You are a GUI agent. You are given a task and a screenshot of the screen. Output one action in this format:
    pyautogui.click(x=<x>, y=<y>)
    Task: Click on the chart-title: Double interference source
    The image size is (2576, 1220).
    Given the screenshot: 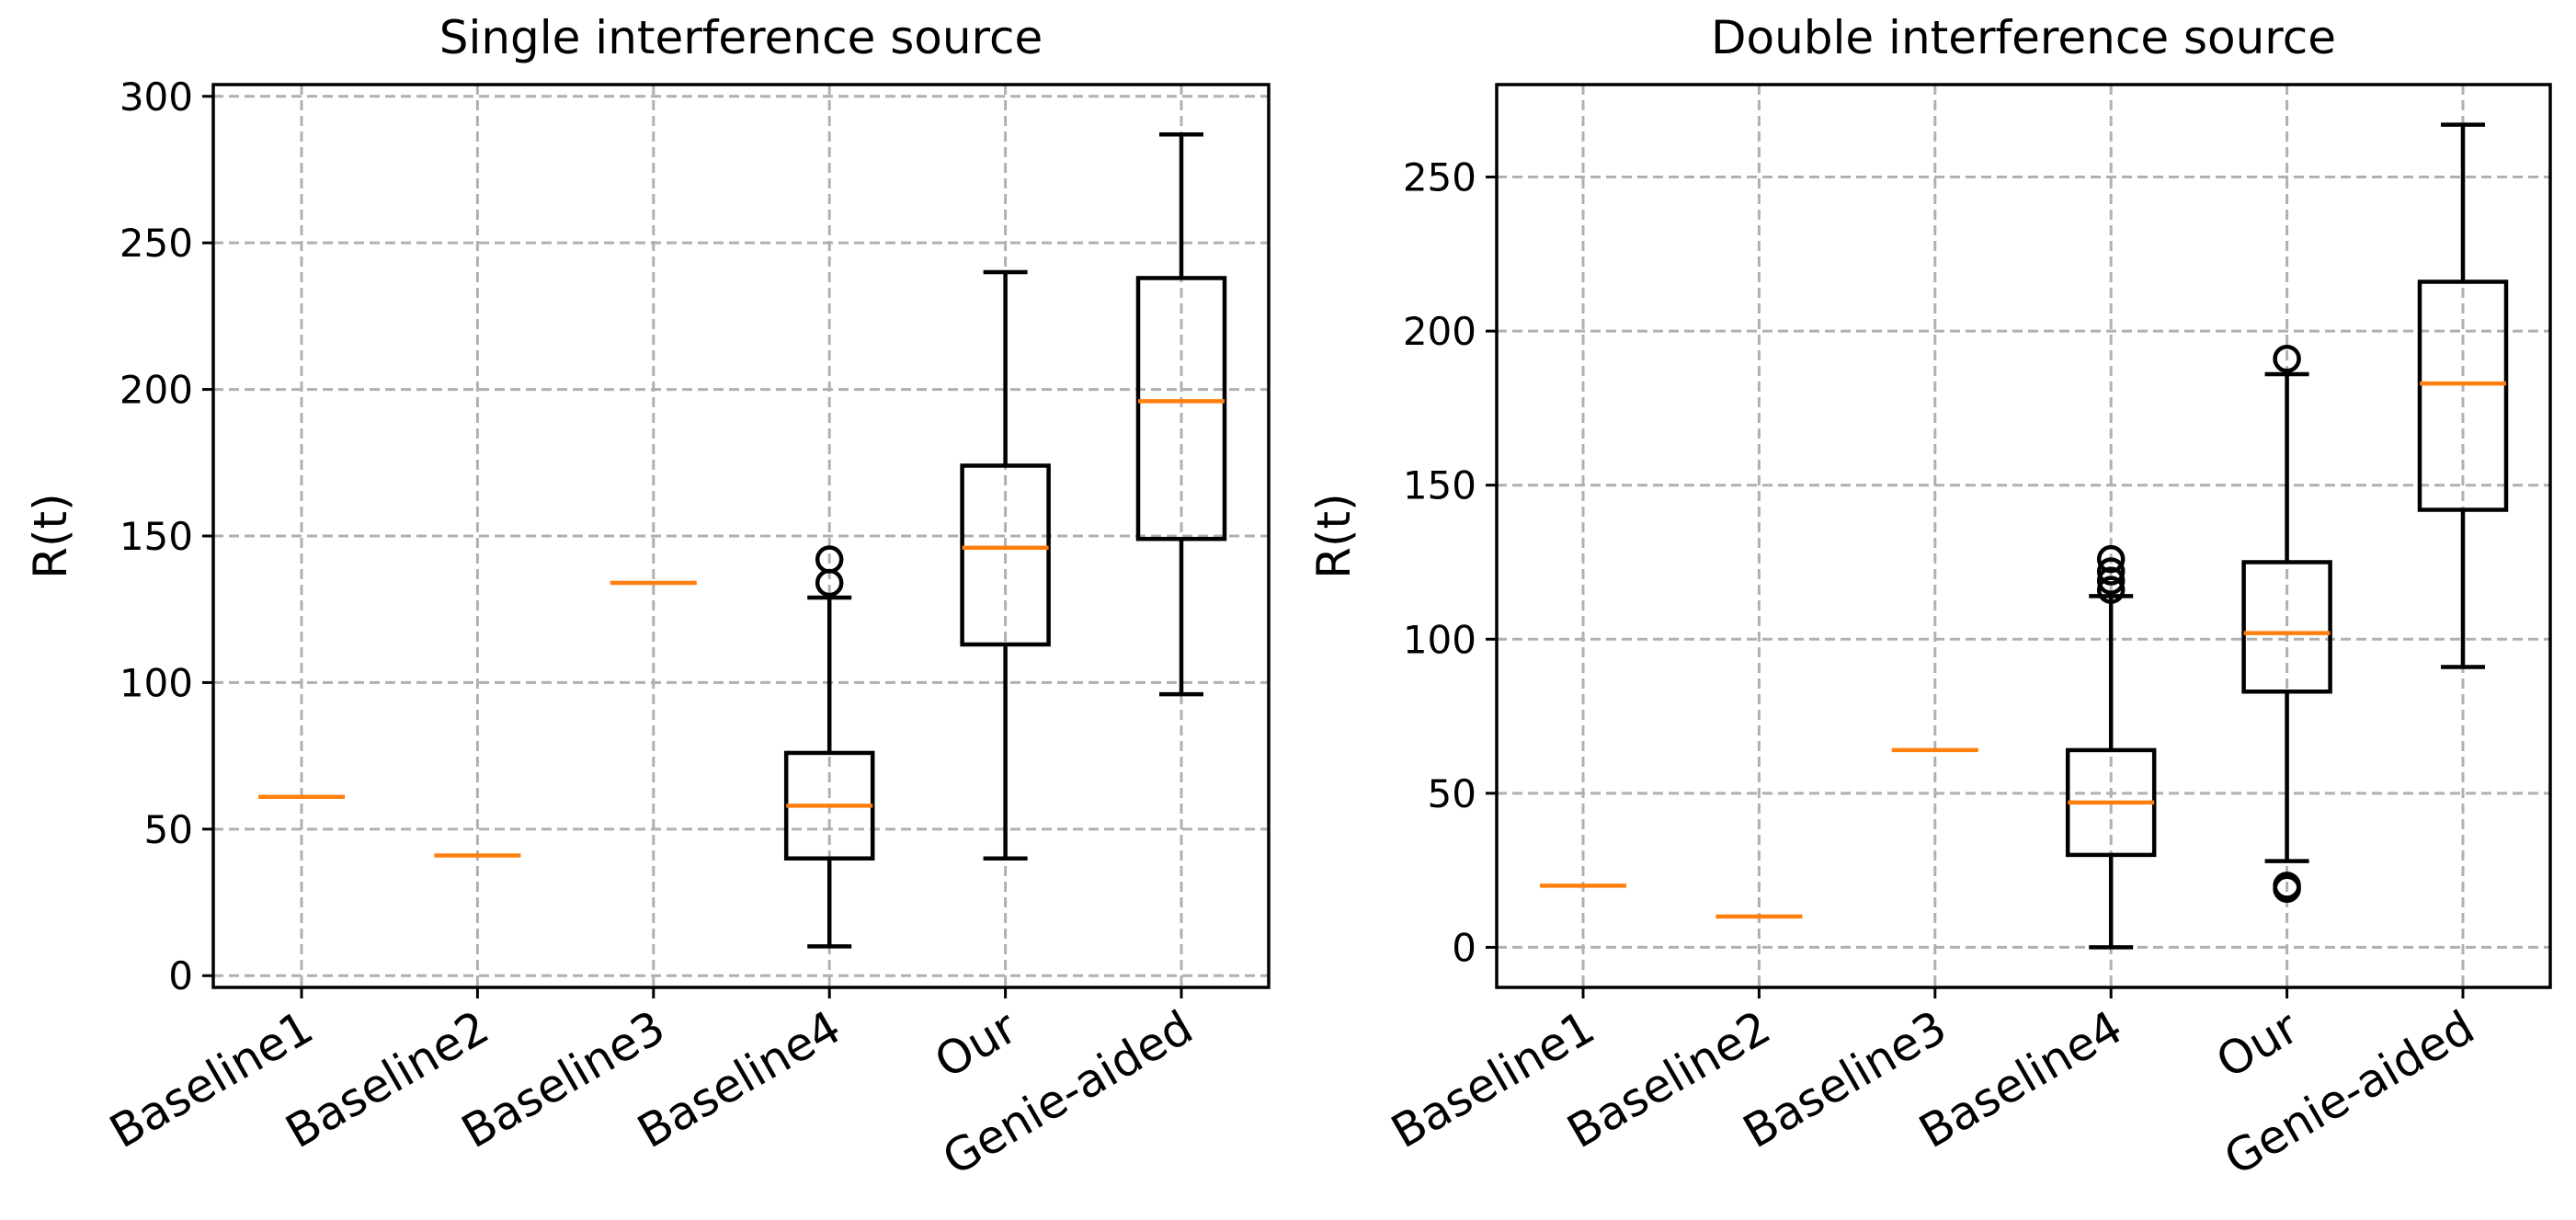 What is the action you would take?
    pyautogui.click(x=2023, y=37)
    